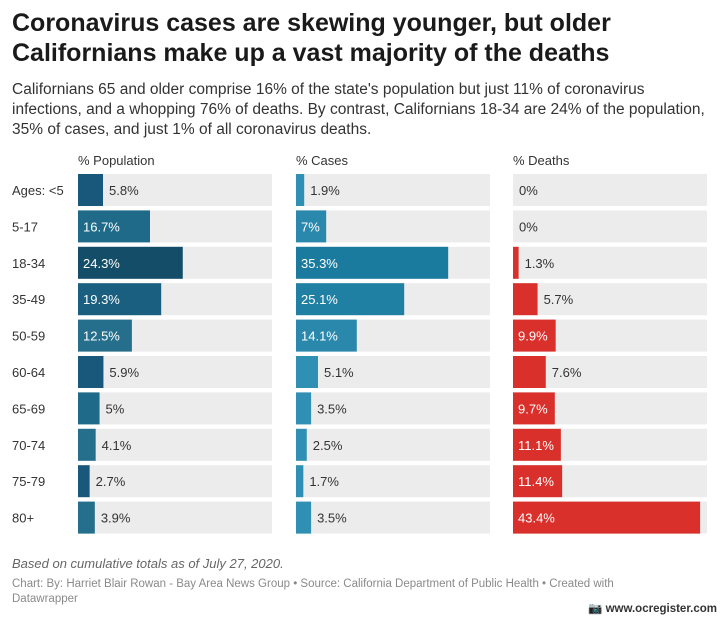 Image resolution: width=725 pixels, height=621 pixels. Describe the element at coordinates (116, 518) in the screenshot. I see `data-label: 3.9%` at that location.